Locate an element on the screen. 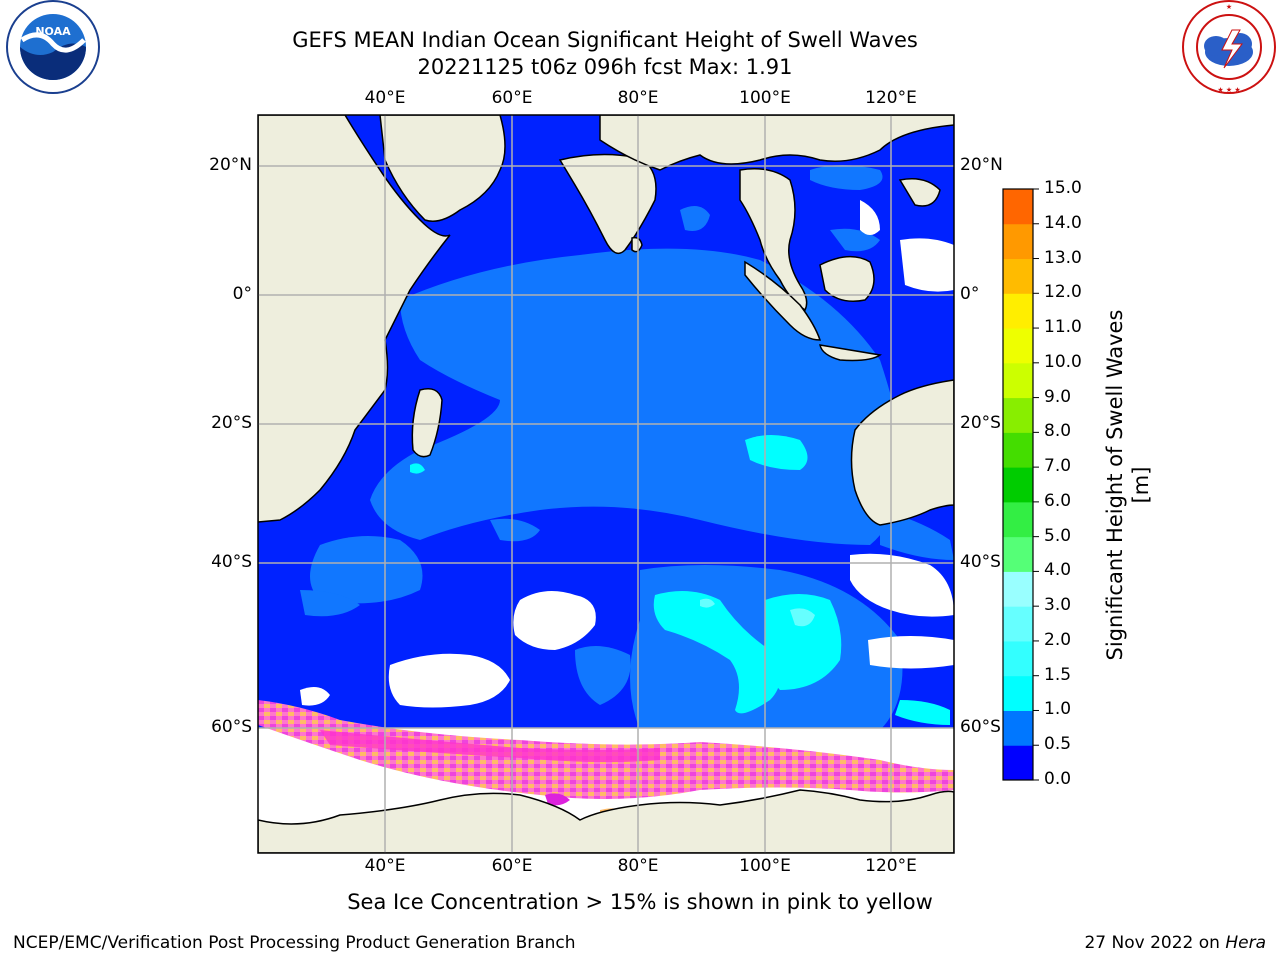 This screenshot has height=960, width=1280. lon-tick-top: 60°E is located at coordinates (512, 98).